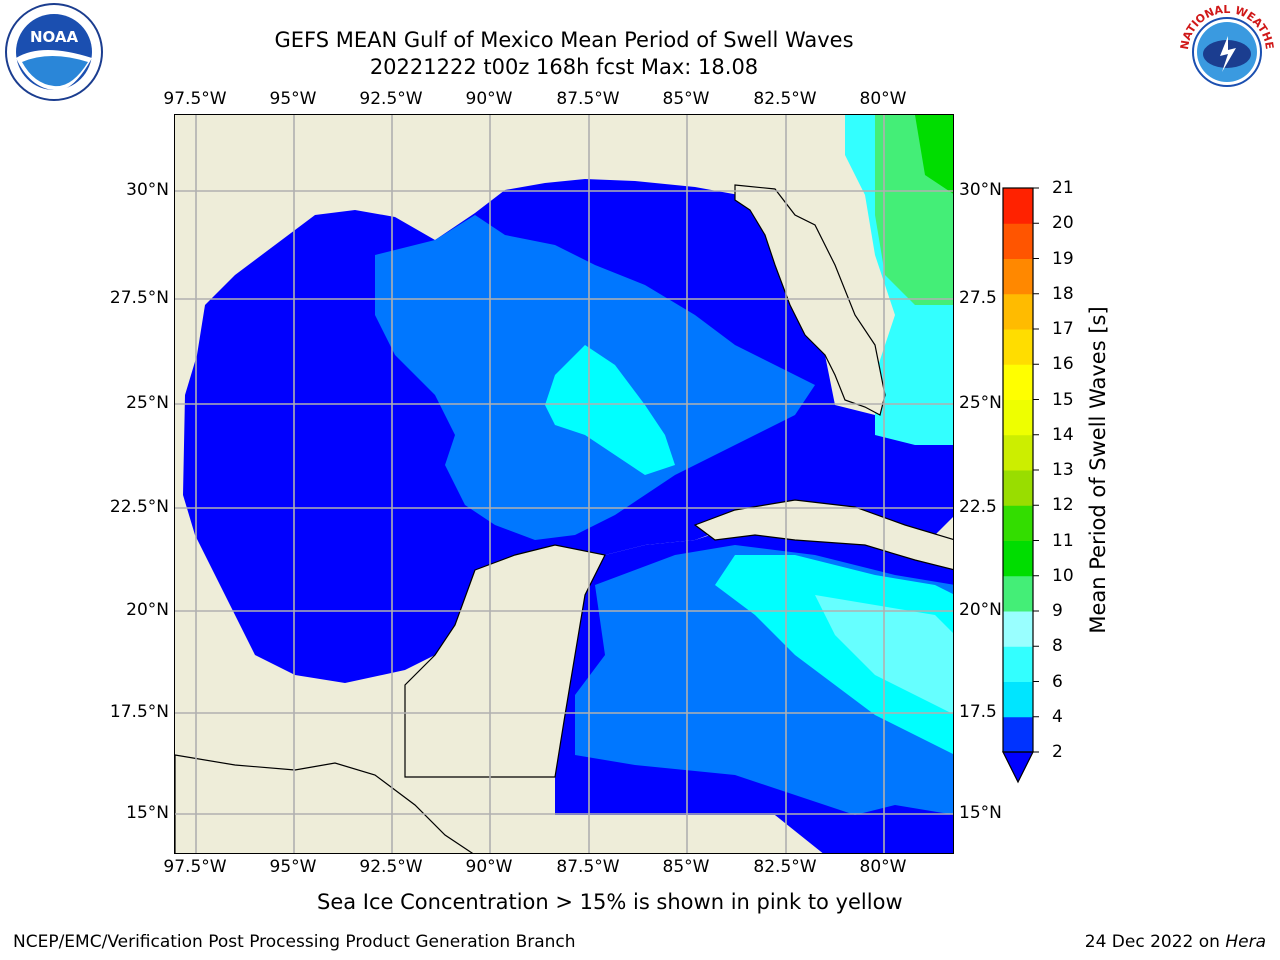 This screenshot has width=1280, height=960. What do you see at coordinates (293, 867) in the screenshot?
I see `lon-label-bottom: 95°W` at bounding box center [293, 867].